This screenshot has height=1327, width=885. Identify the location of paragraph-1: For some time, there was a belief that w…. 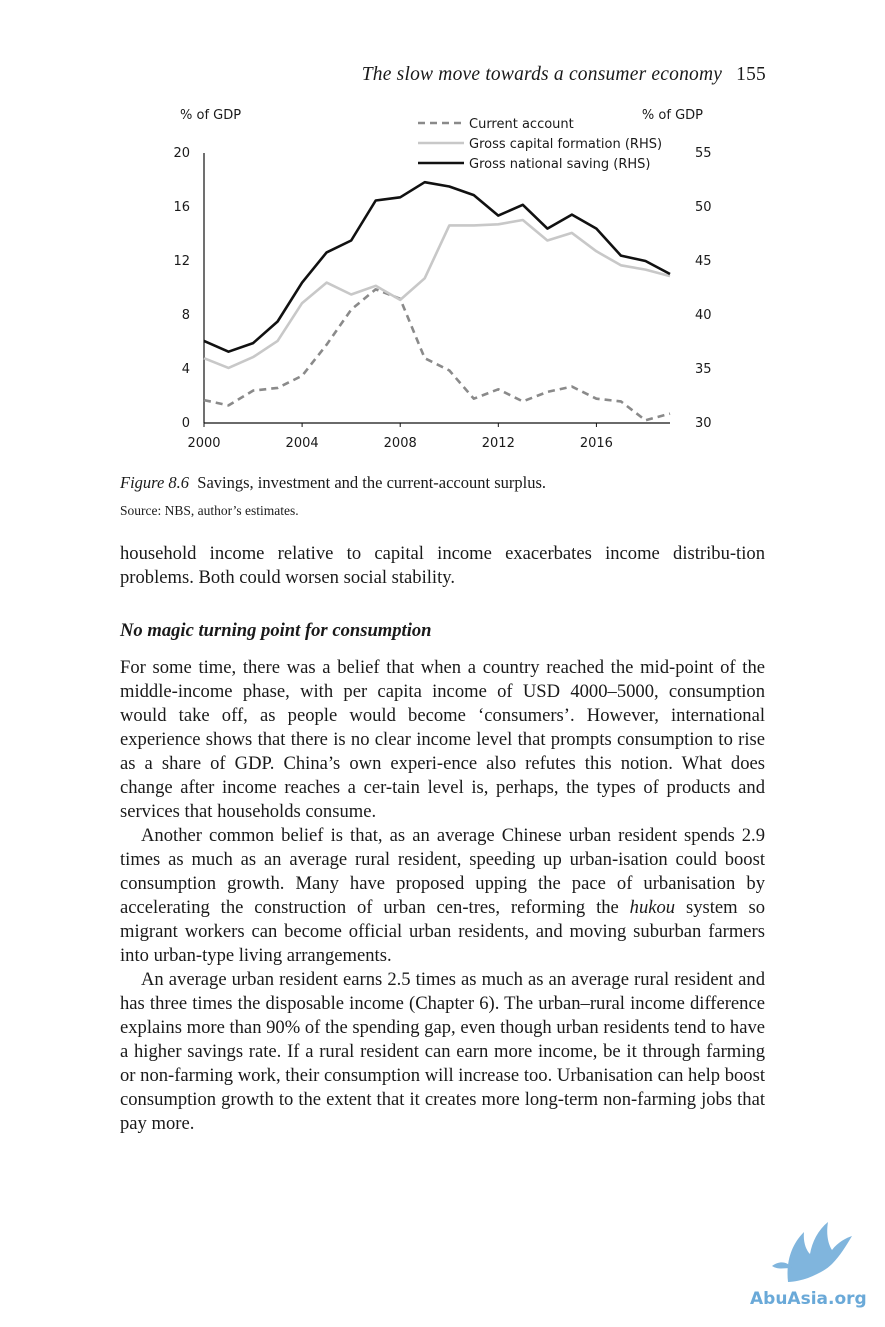
(442, 739).